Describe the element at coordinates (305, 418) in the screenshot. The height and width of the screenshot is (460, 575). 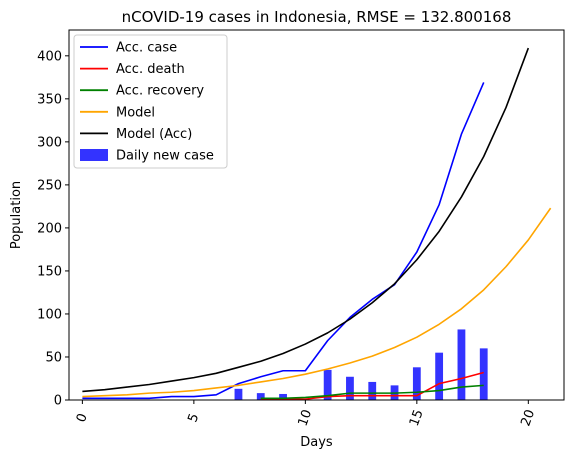
I see `x-tick-label-10: 10` at that location.